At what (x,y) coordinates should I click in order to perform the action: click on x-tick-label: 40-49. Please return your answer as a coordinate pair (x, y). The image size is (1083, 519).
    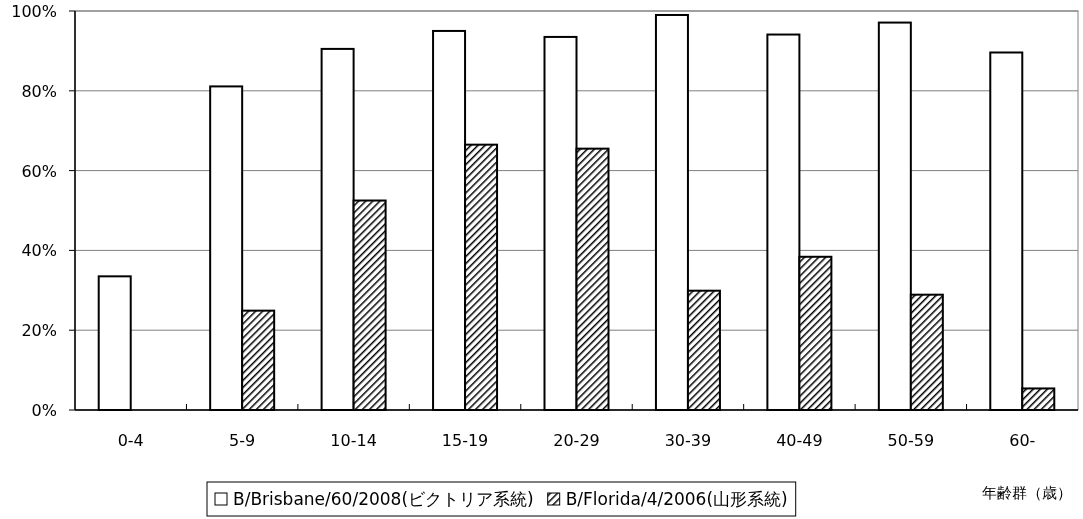
    Looking at the image, I should click on (799, 440).